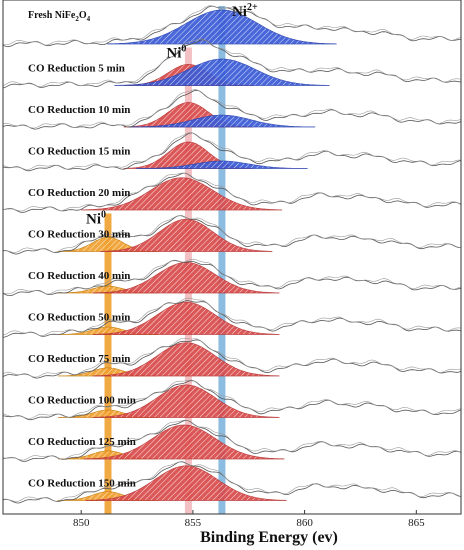 The width and height of the screenshot is (464, 550). I want to click on spectrum-label-3: CO Reduction 15 min, so click(79, 152).